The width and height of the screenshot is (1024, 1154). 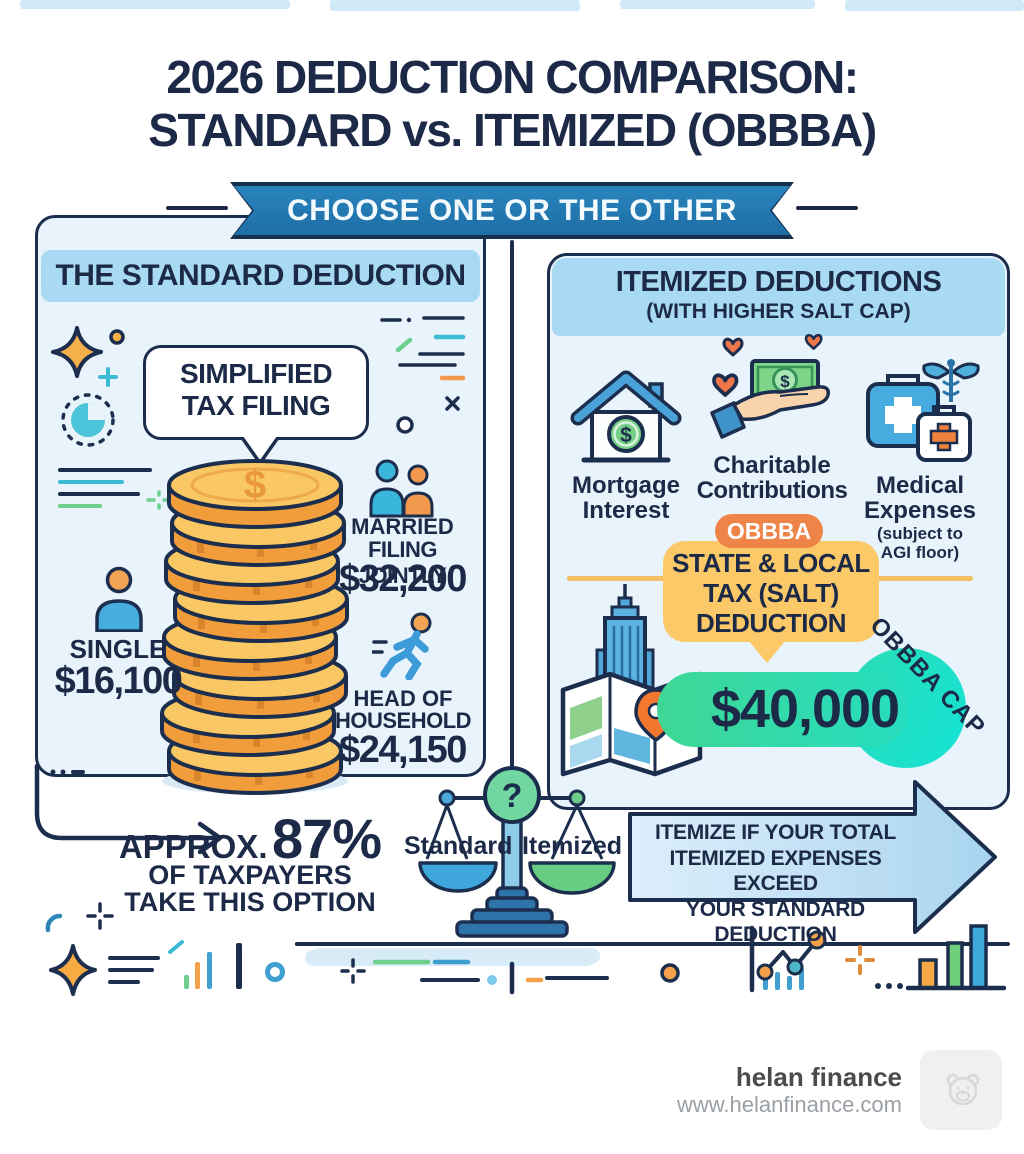 What do you see at coordinates (860, 960) in the screenshot?
I see `orange-crosshair-icon` at bounding box center [860, 960].